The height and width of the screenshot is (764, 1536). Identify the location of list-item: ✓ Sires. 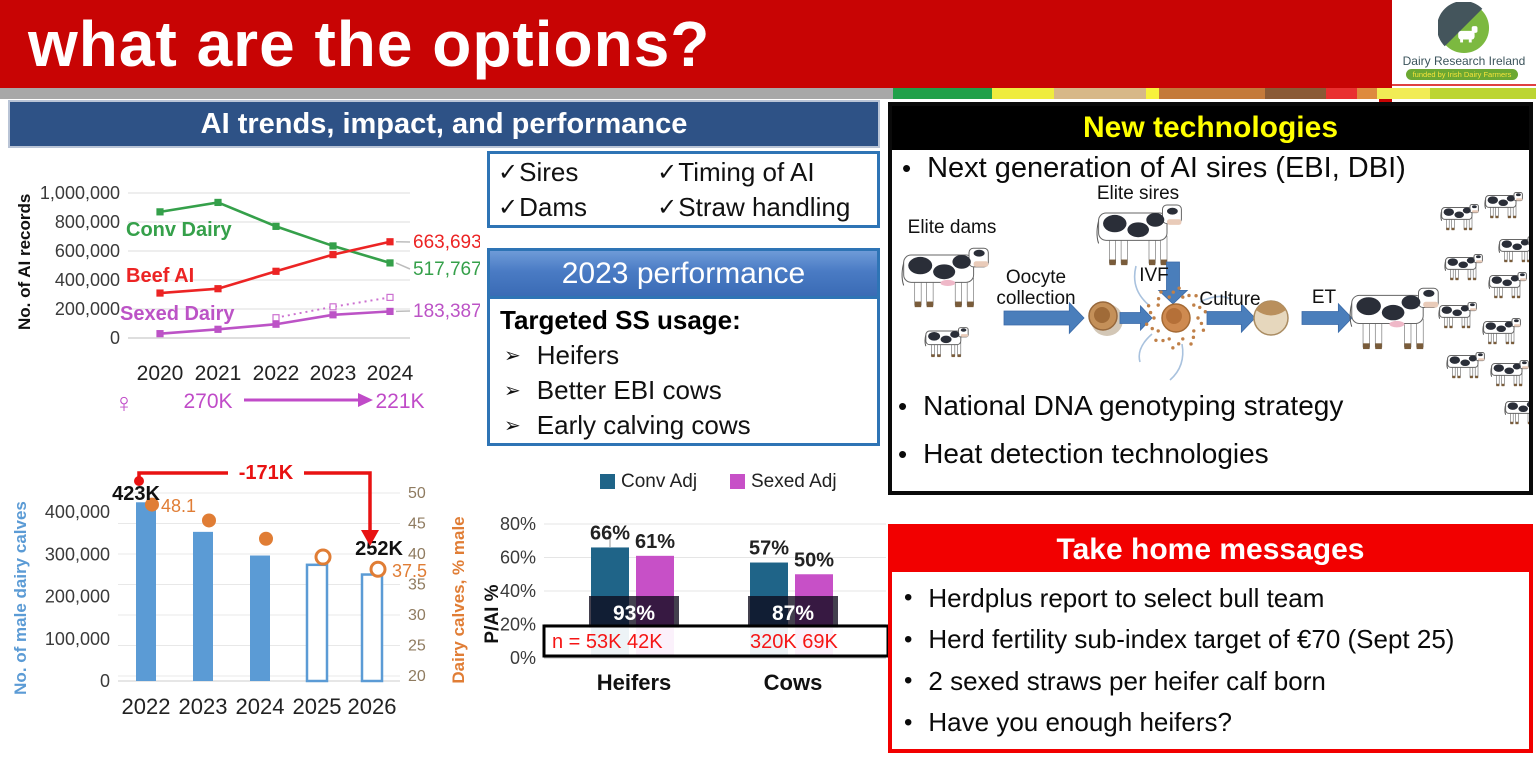
(577, 172).